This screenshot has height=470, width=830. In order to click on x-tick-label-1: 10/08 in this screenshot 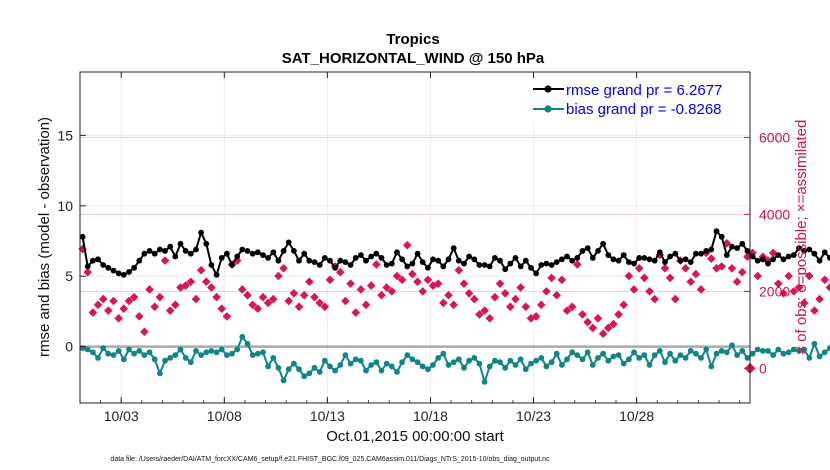, I will do `click(224, 416)`.